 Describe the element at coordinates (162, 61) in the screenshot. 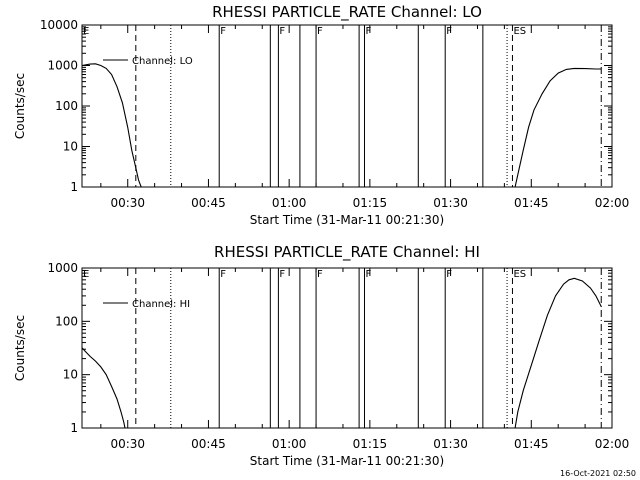

I see `legend-entry: Channel: LO` at that location.